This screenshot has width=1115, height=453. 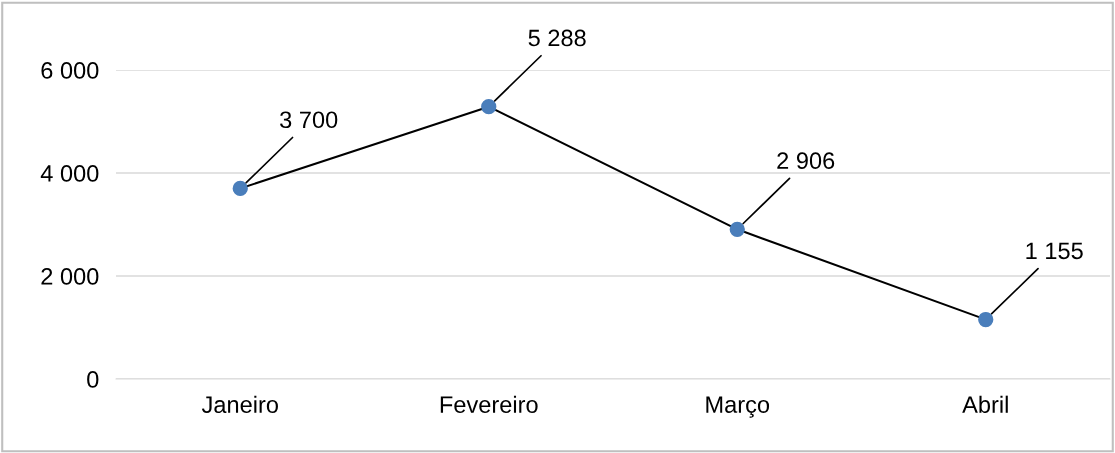 I want to click on data-label: 5 288, so click(x=557, y=38).